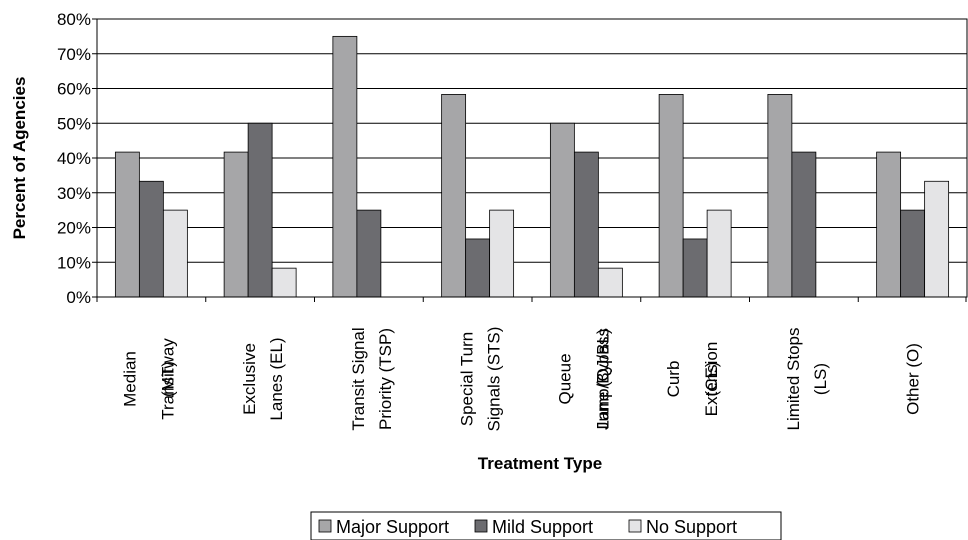 This screenshot has width=968, height=540. I want to click on y-tick-label: 10%, so click(74, 262).